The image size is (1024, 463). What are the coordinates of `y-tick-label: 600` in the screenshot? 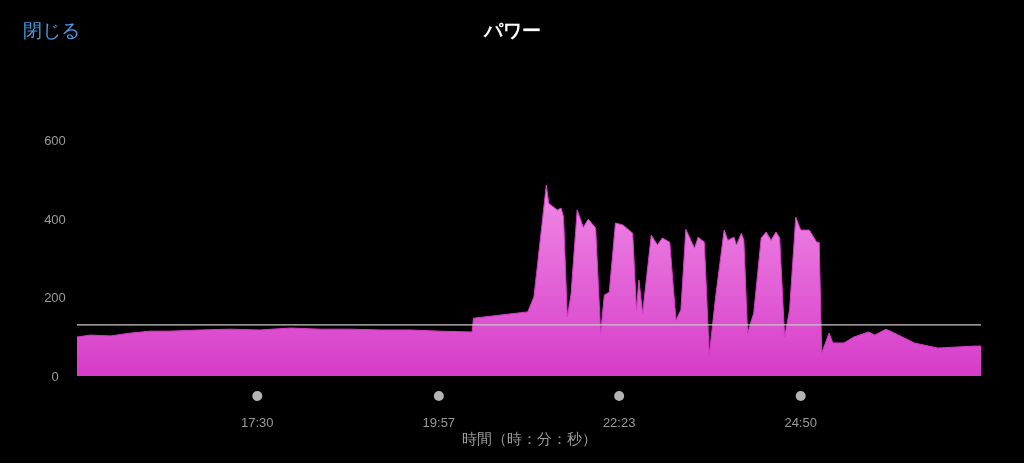 It's located at (55, 140).